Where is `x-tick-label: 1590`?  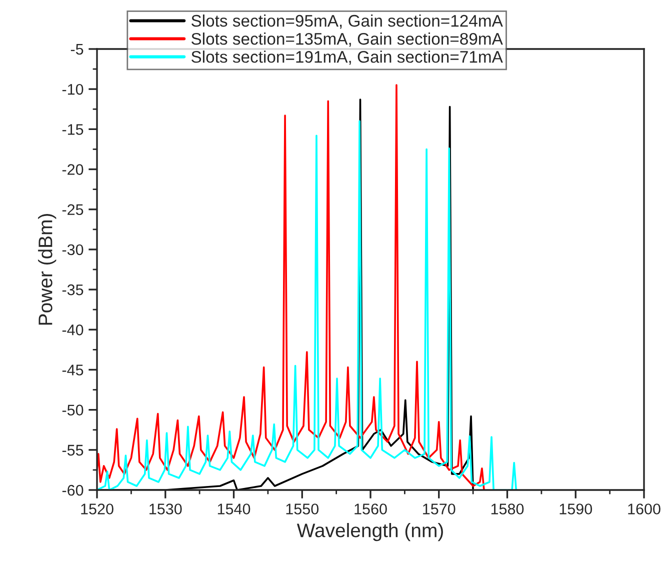
x-tick-label: 1590 is located at coordinates (576, 509).